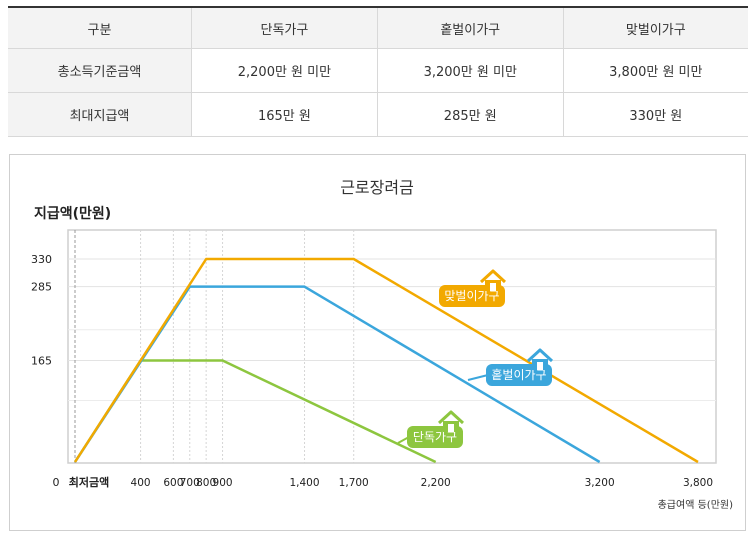 This screenshot has width=755, height=537. Describe the element at coordinates (478, 377) in the screenshot. I see `callout-line` at that location.